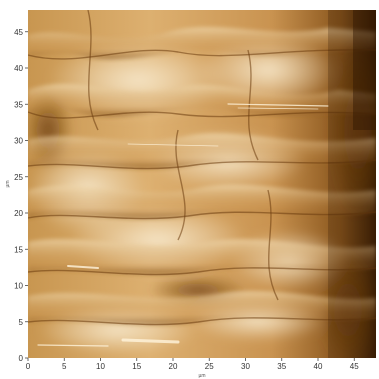 The image size is (379, 379). What do you see at coordinates (245, 366) in the screenshot?
I see `x-tick-label: 30` at bounding box center [245, 366].